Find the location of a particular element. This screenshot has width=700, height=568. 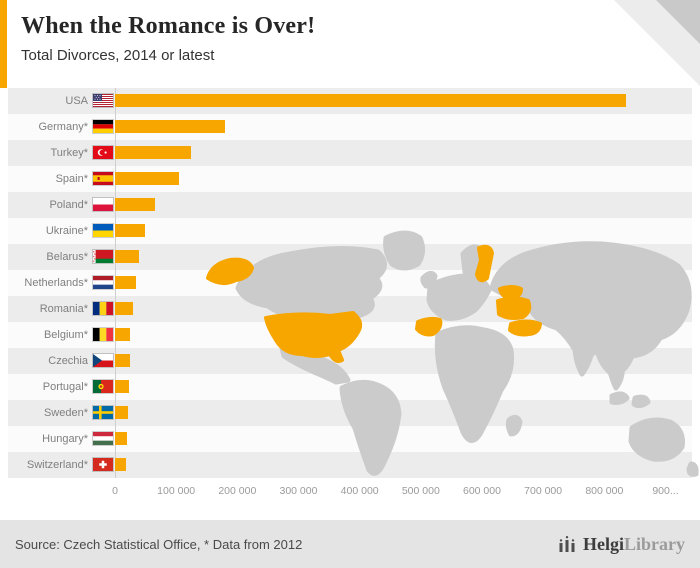

country-label: Sweden* is located at coordinates (65, 413).